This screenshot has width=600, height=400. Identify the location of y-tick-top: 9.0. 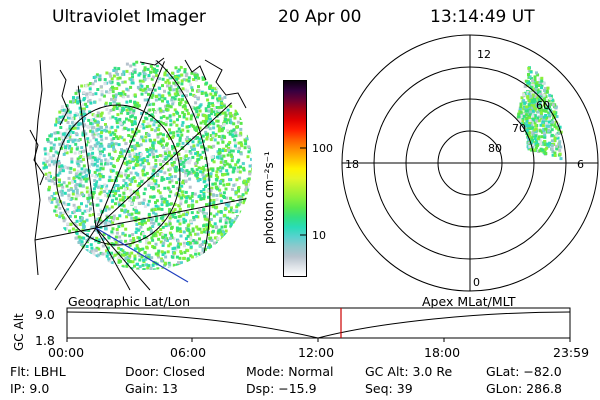
(45, 314).